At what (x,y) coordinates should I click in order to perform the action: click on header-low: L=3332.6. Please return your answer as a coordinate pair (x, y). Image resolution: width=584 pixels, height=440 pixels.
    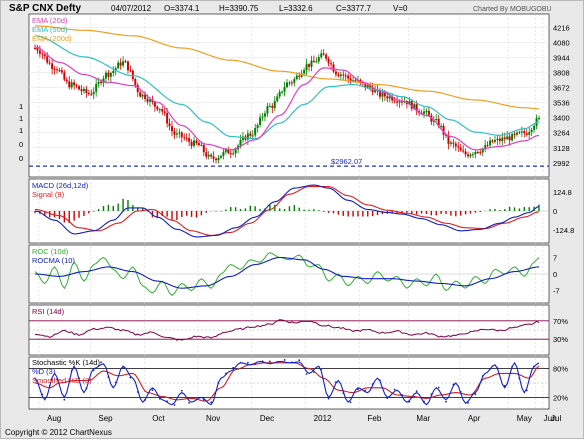
    Looking at the image, I should click on (296, 8).